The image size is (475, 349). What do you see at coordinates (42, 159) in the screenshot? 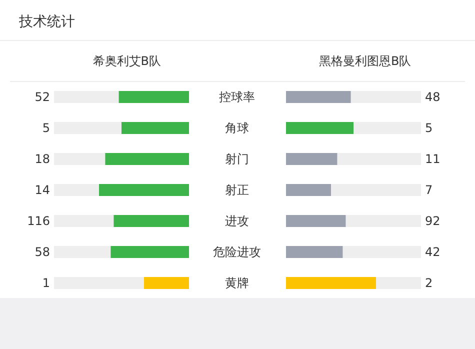
I see `data-label: 18` at bounding box center [42, 159].